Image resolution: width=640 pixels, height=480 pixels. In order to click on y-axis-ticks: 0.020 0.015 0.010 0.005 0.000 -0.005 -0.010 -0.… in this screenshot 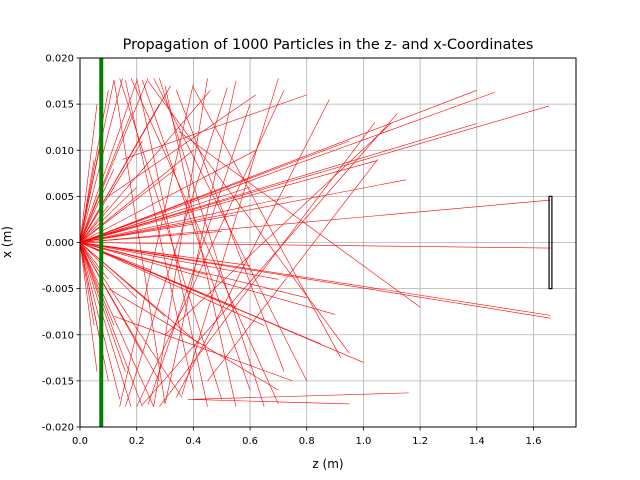, I will do `click(61, 244)`.